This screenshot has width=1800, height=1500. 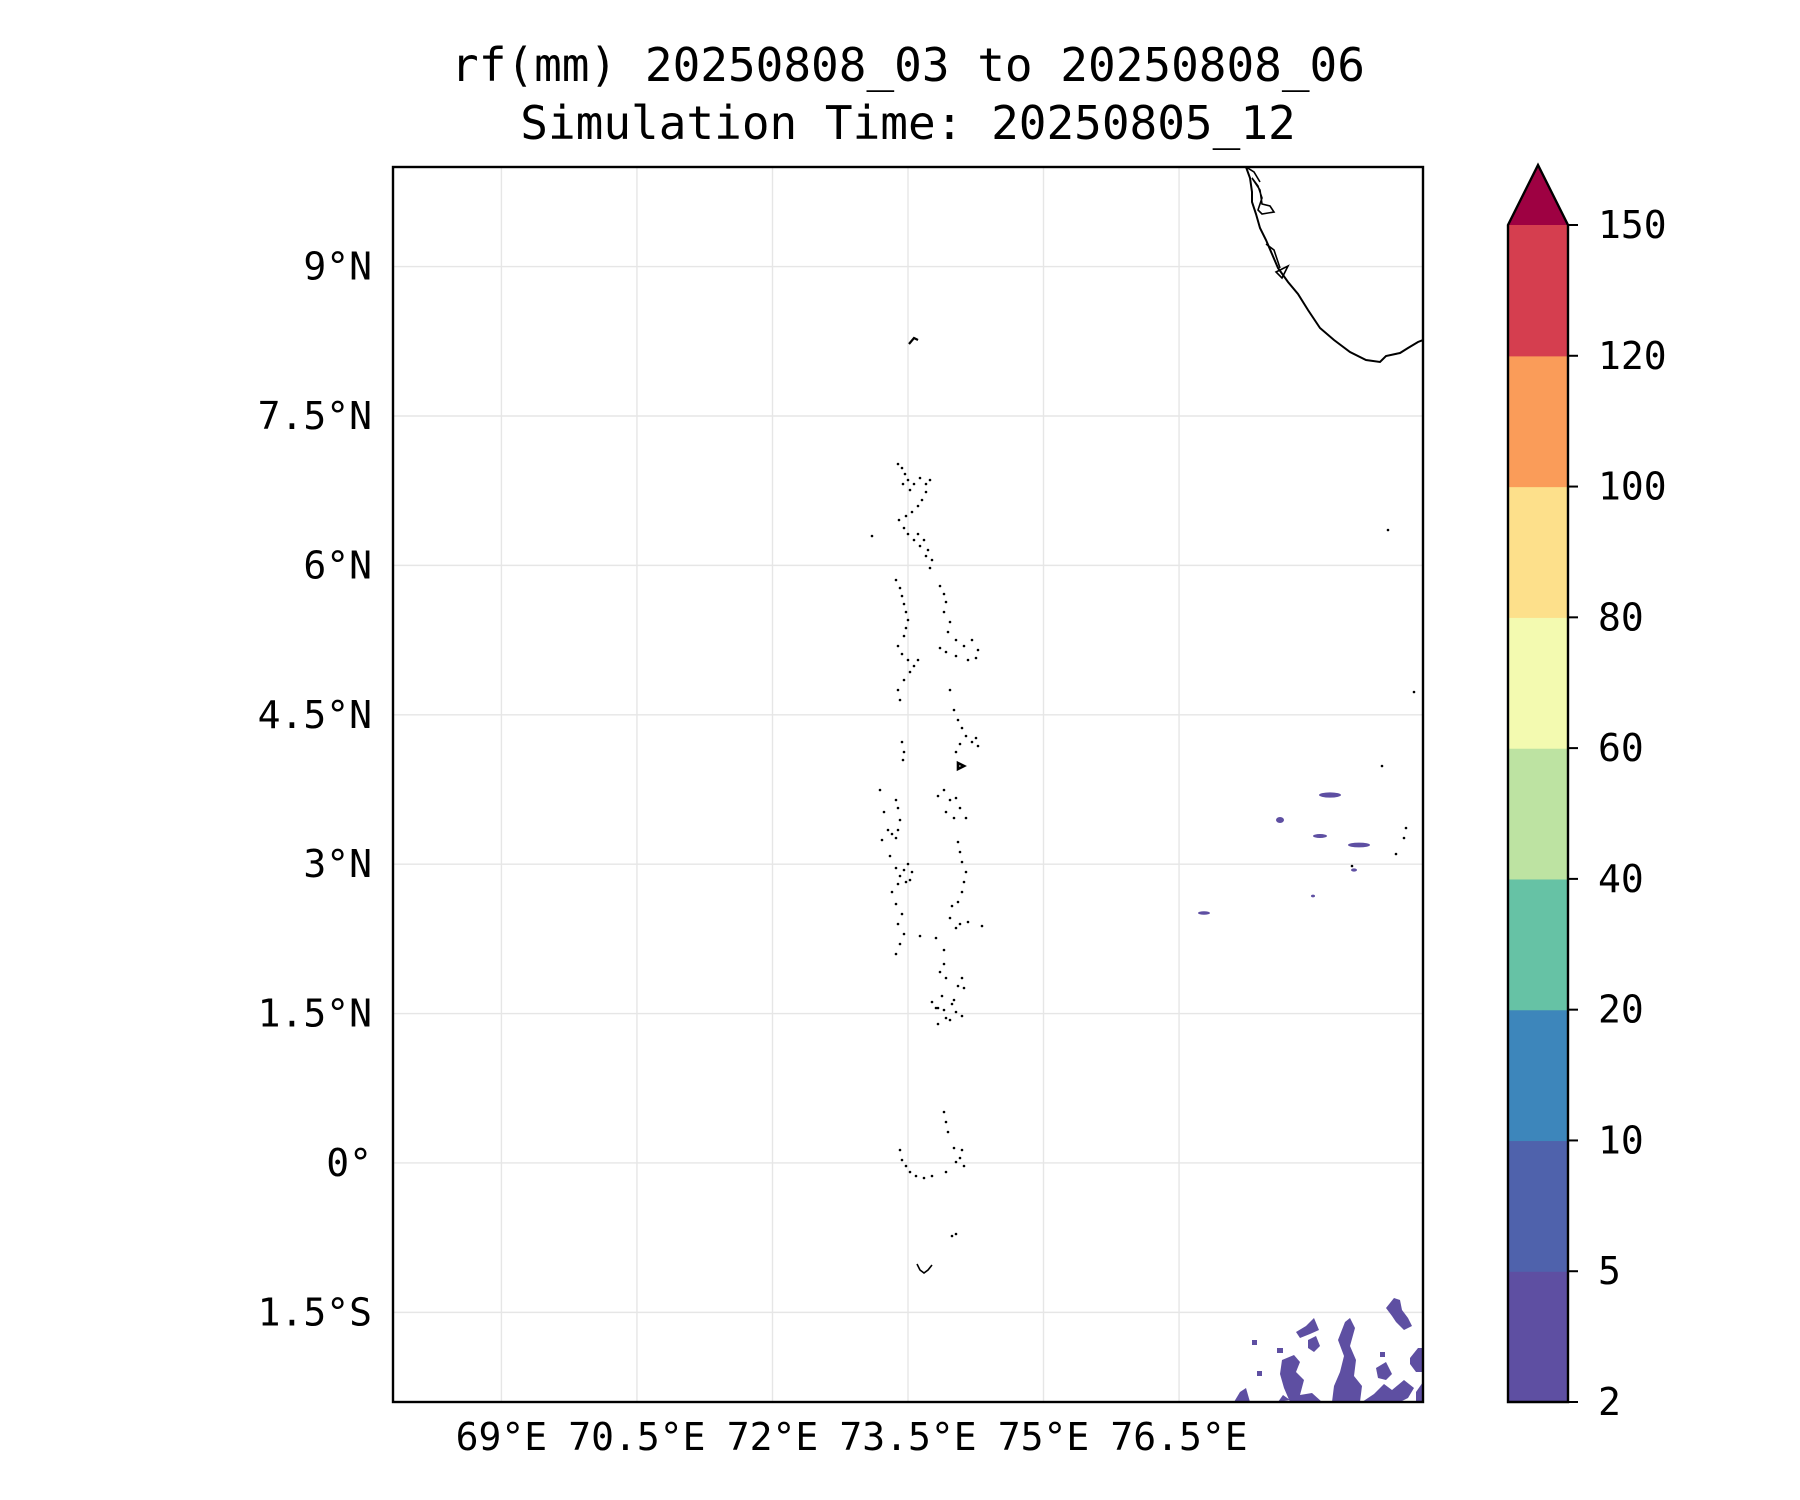 What do you see at coordinates (315, 715) in the screenshot?
I see `lat-tick-label: 4.5°N` at bounding box center [315, 715].